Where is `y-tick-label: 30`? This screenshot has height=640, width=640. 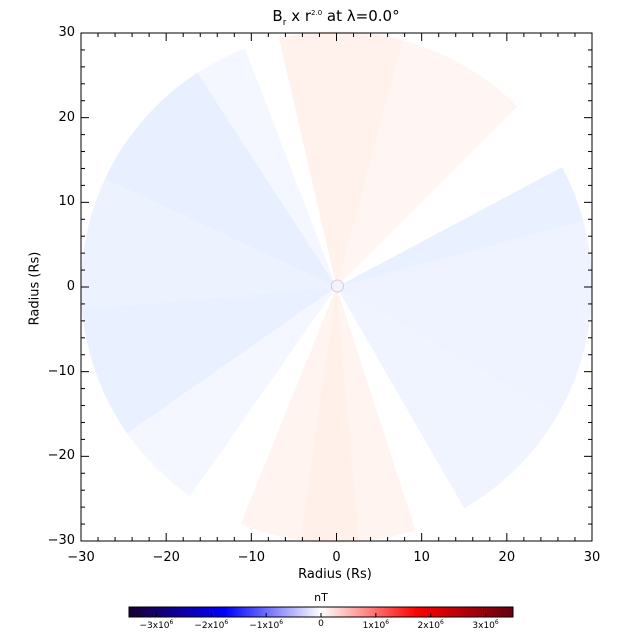 y-tick-label: 30 is located at coordinates (66, 32).